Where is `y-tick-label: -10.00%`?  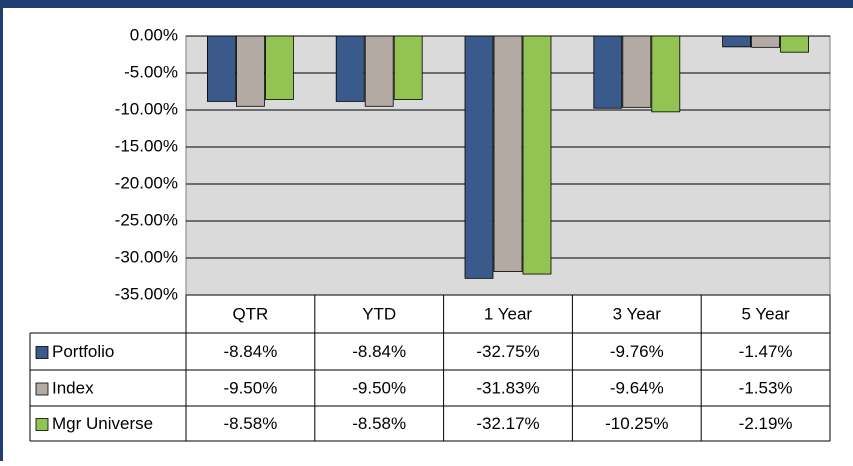 y-tick-label: -10.00% is located at coordinates (146, 108).